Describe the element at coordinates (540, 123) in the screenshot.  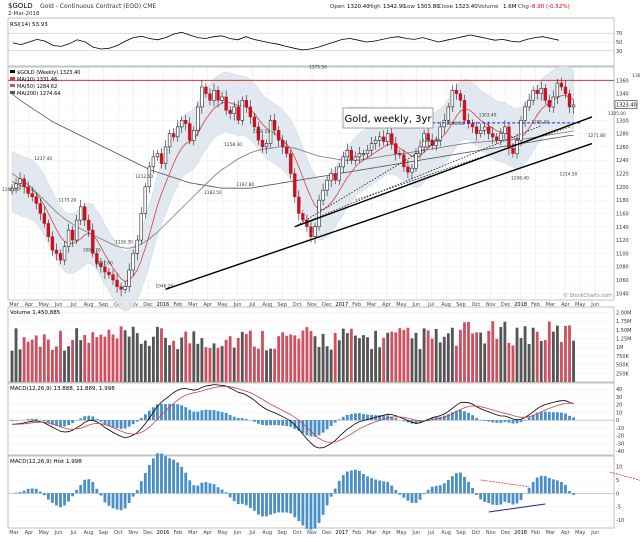
I see `price-annotation: 1295.30` at that location.